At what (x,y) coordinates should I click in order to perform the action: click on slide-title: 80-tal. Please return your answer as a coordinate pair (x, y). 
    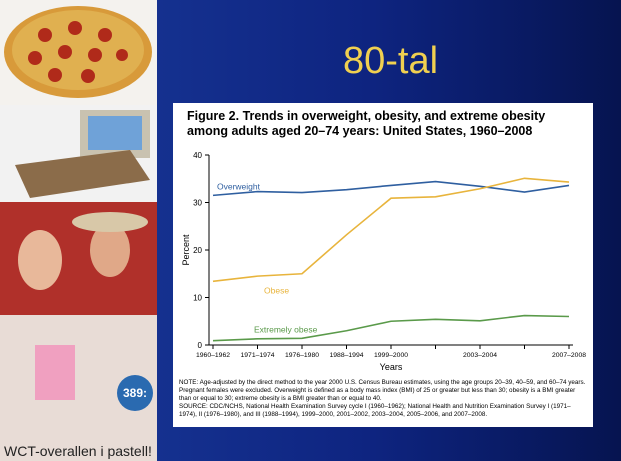
    Looking at the image, I should click on (390, 61).